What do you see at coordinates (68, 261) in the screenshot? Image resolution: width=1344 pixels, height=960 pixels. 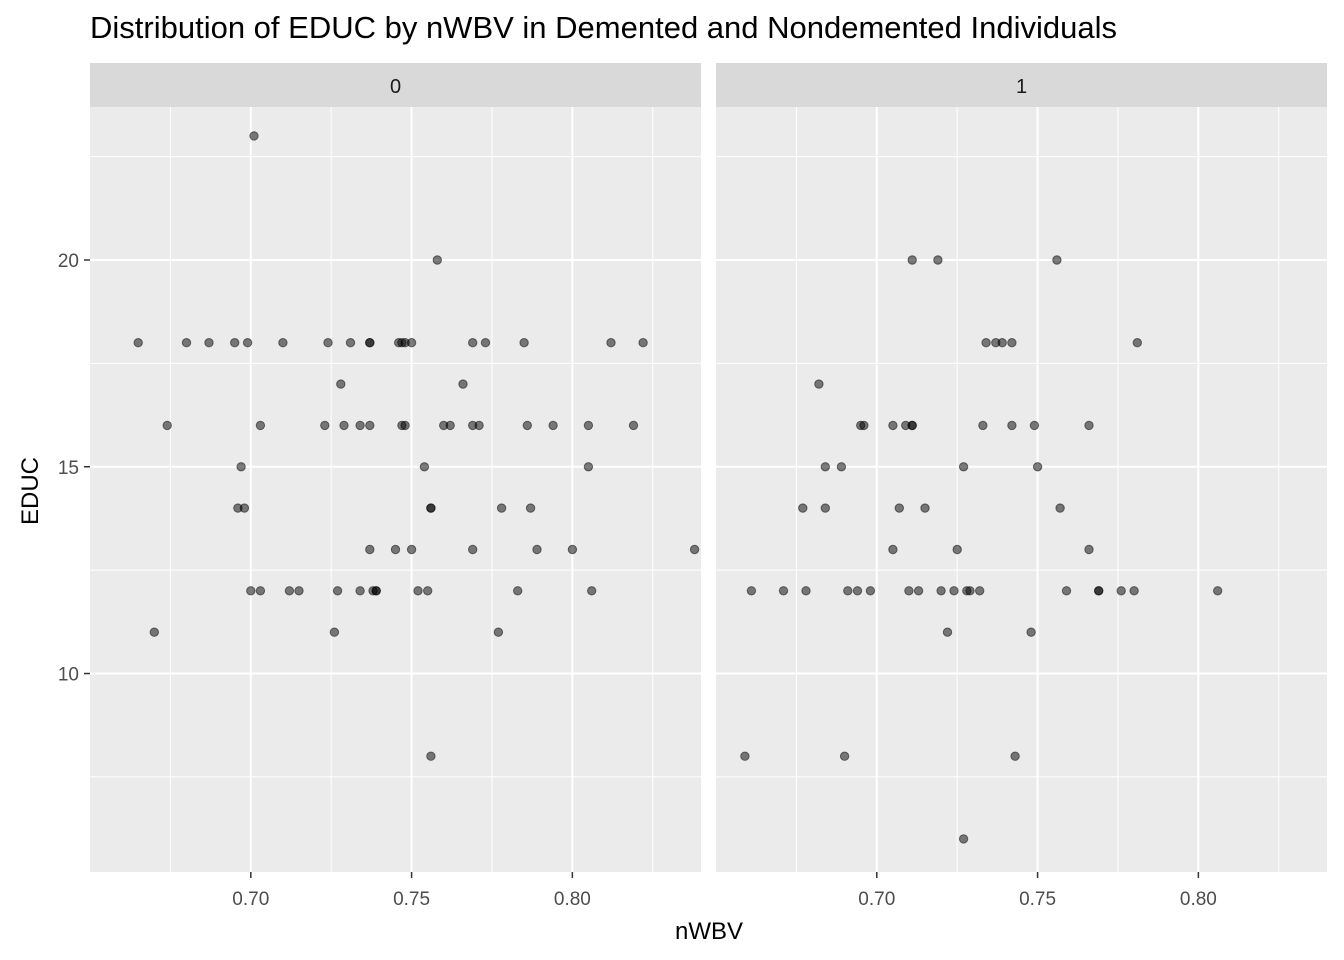 I see `y-tick-label: 20` at bounding box center [68, 261].